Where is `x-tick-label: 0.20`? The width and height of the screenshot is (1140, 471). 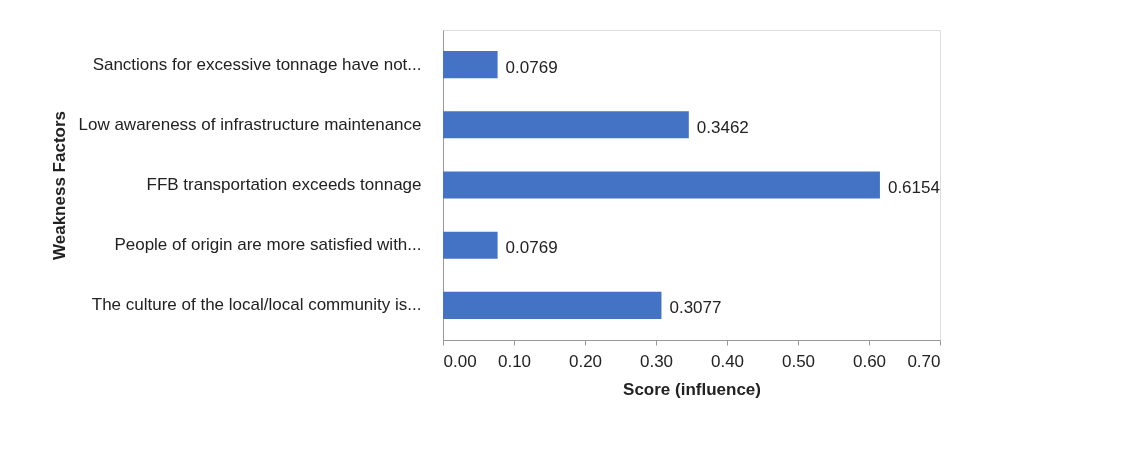
x-tick-label: 0.20 is located at coordinates (585, 361).